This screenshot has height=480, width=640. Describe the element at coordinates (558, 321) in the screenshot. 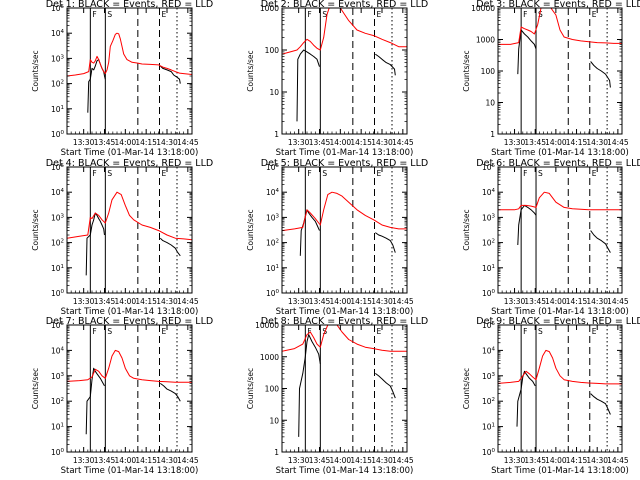

I see `panel-title: Det 9: BLACK = Events, RED = LLD` at that location.